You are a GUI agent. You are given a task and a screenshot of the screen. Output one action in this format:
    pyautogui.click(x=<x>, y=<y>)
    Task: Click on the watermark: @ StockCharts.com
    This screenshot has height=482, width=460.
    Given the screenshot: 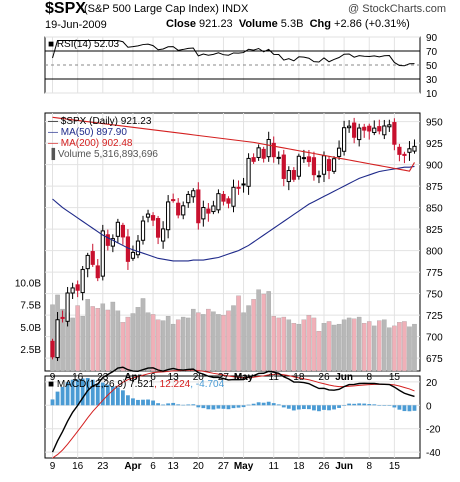 What is the action you would take?
    pyautogui.click(x=397, y=9)
    